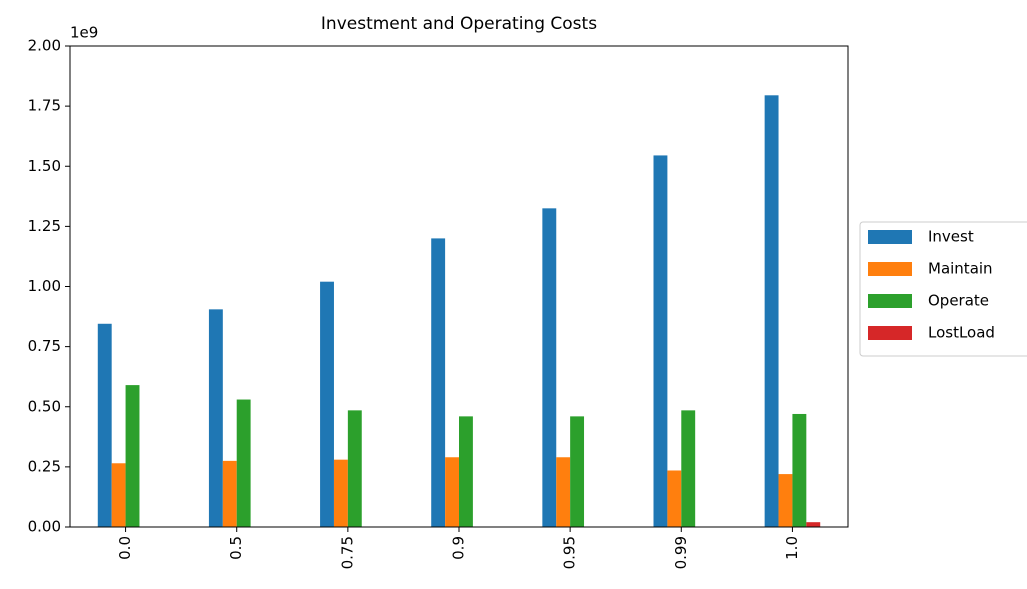 The height and width of the screenshot is (589, 1027). What do you see at coordinates (44, 286) in the screenshot?
I see `y-tick-label: 1.00` at bounding box center [44, 286].